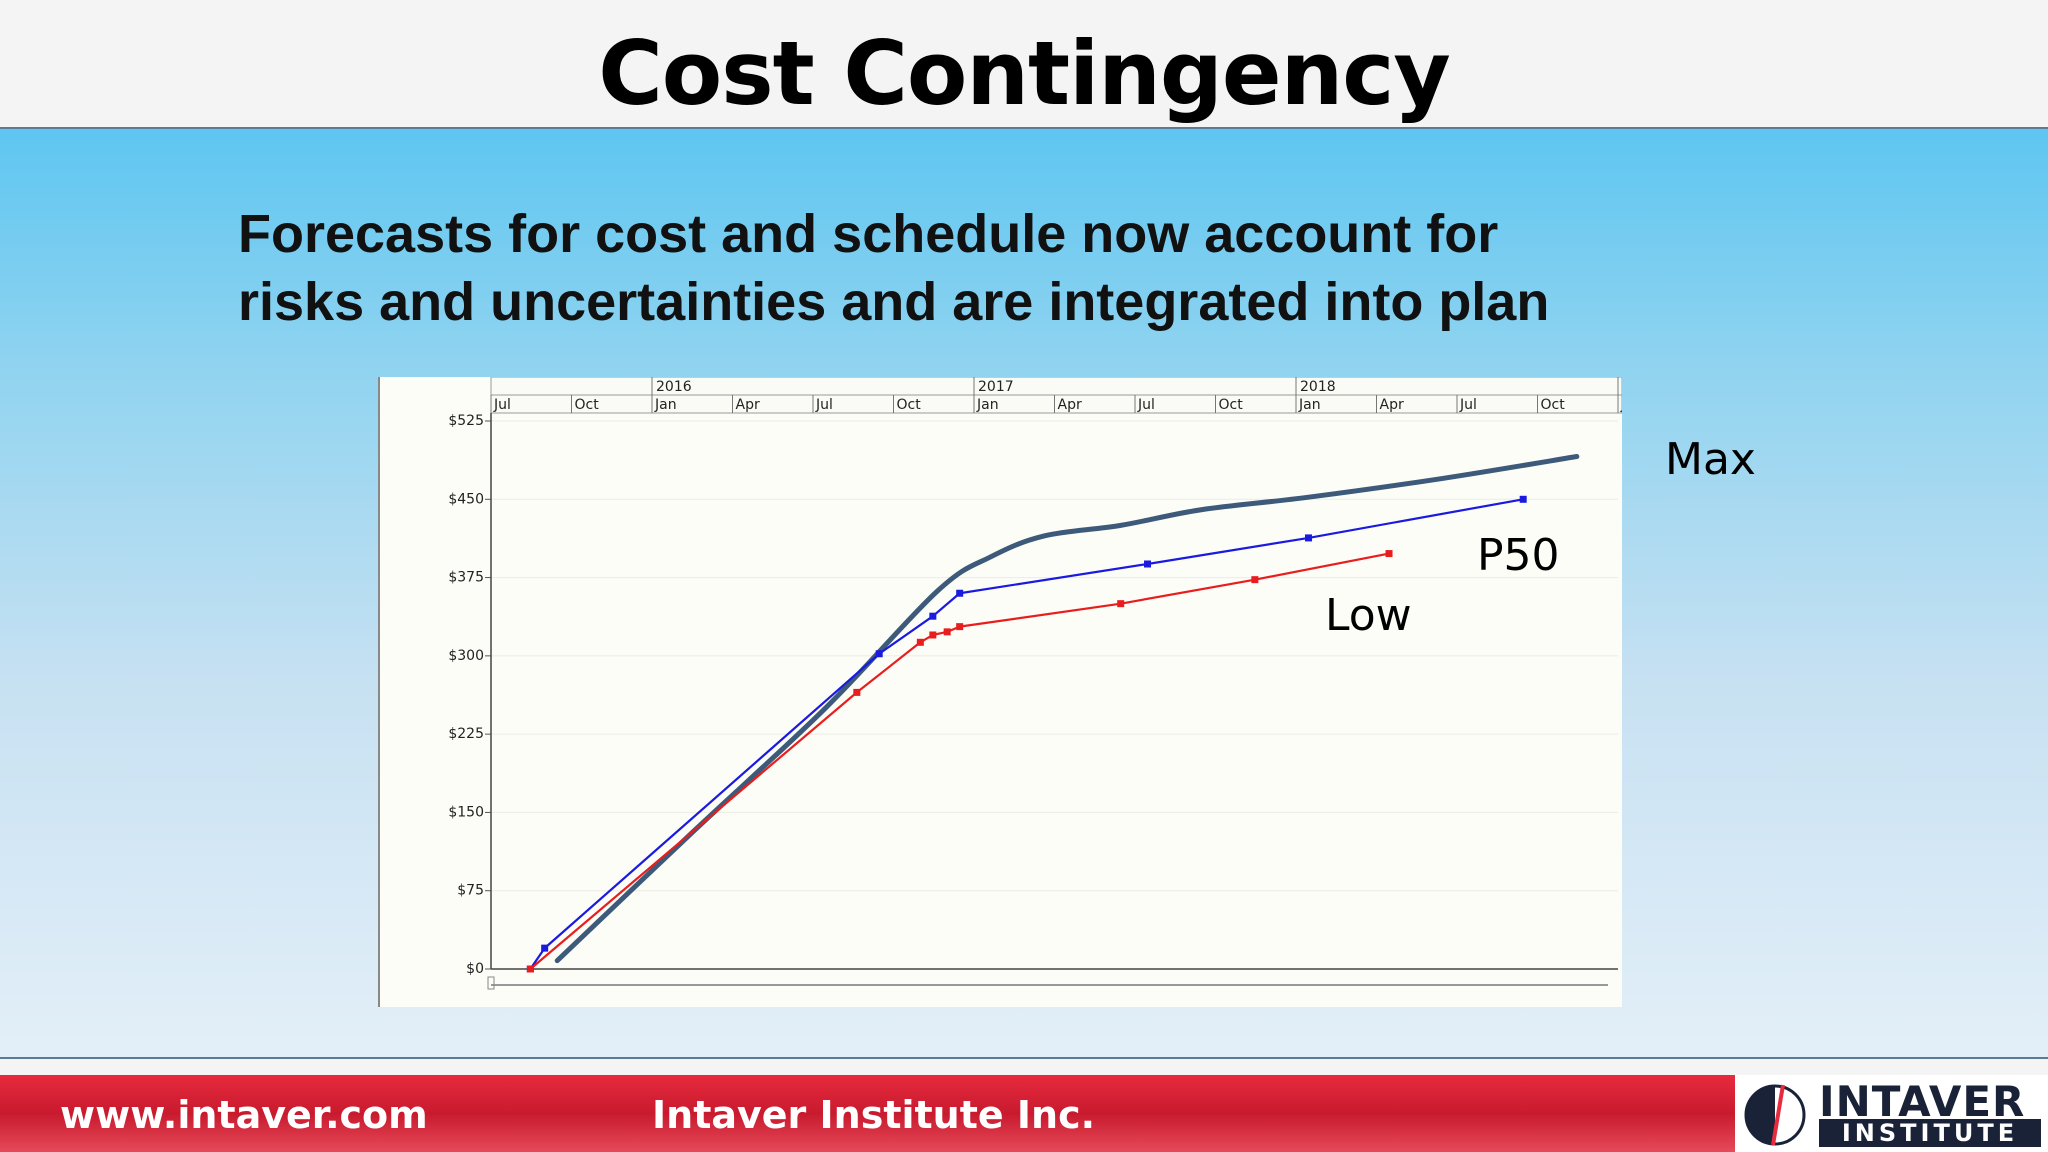 The width and height of the screenshot is (2048, 1152). What do you see at coordinates (466, 812) in the screenshot?
I see `y-tick-label: $150` at bounding box center [466, 812].